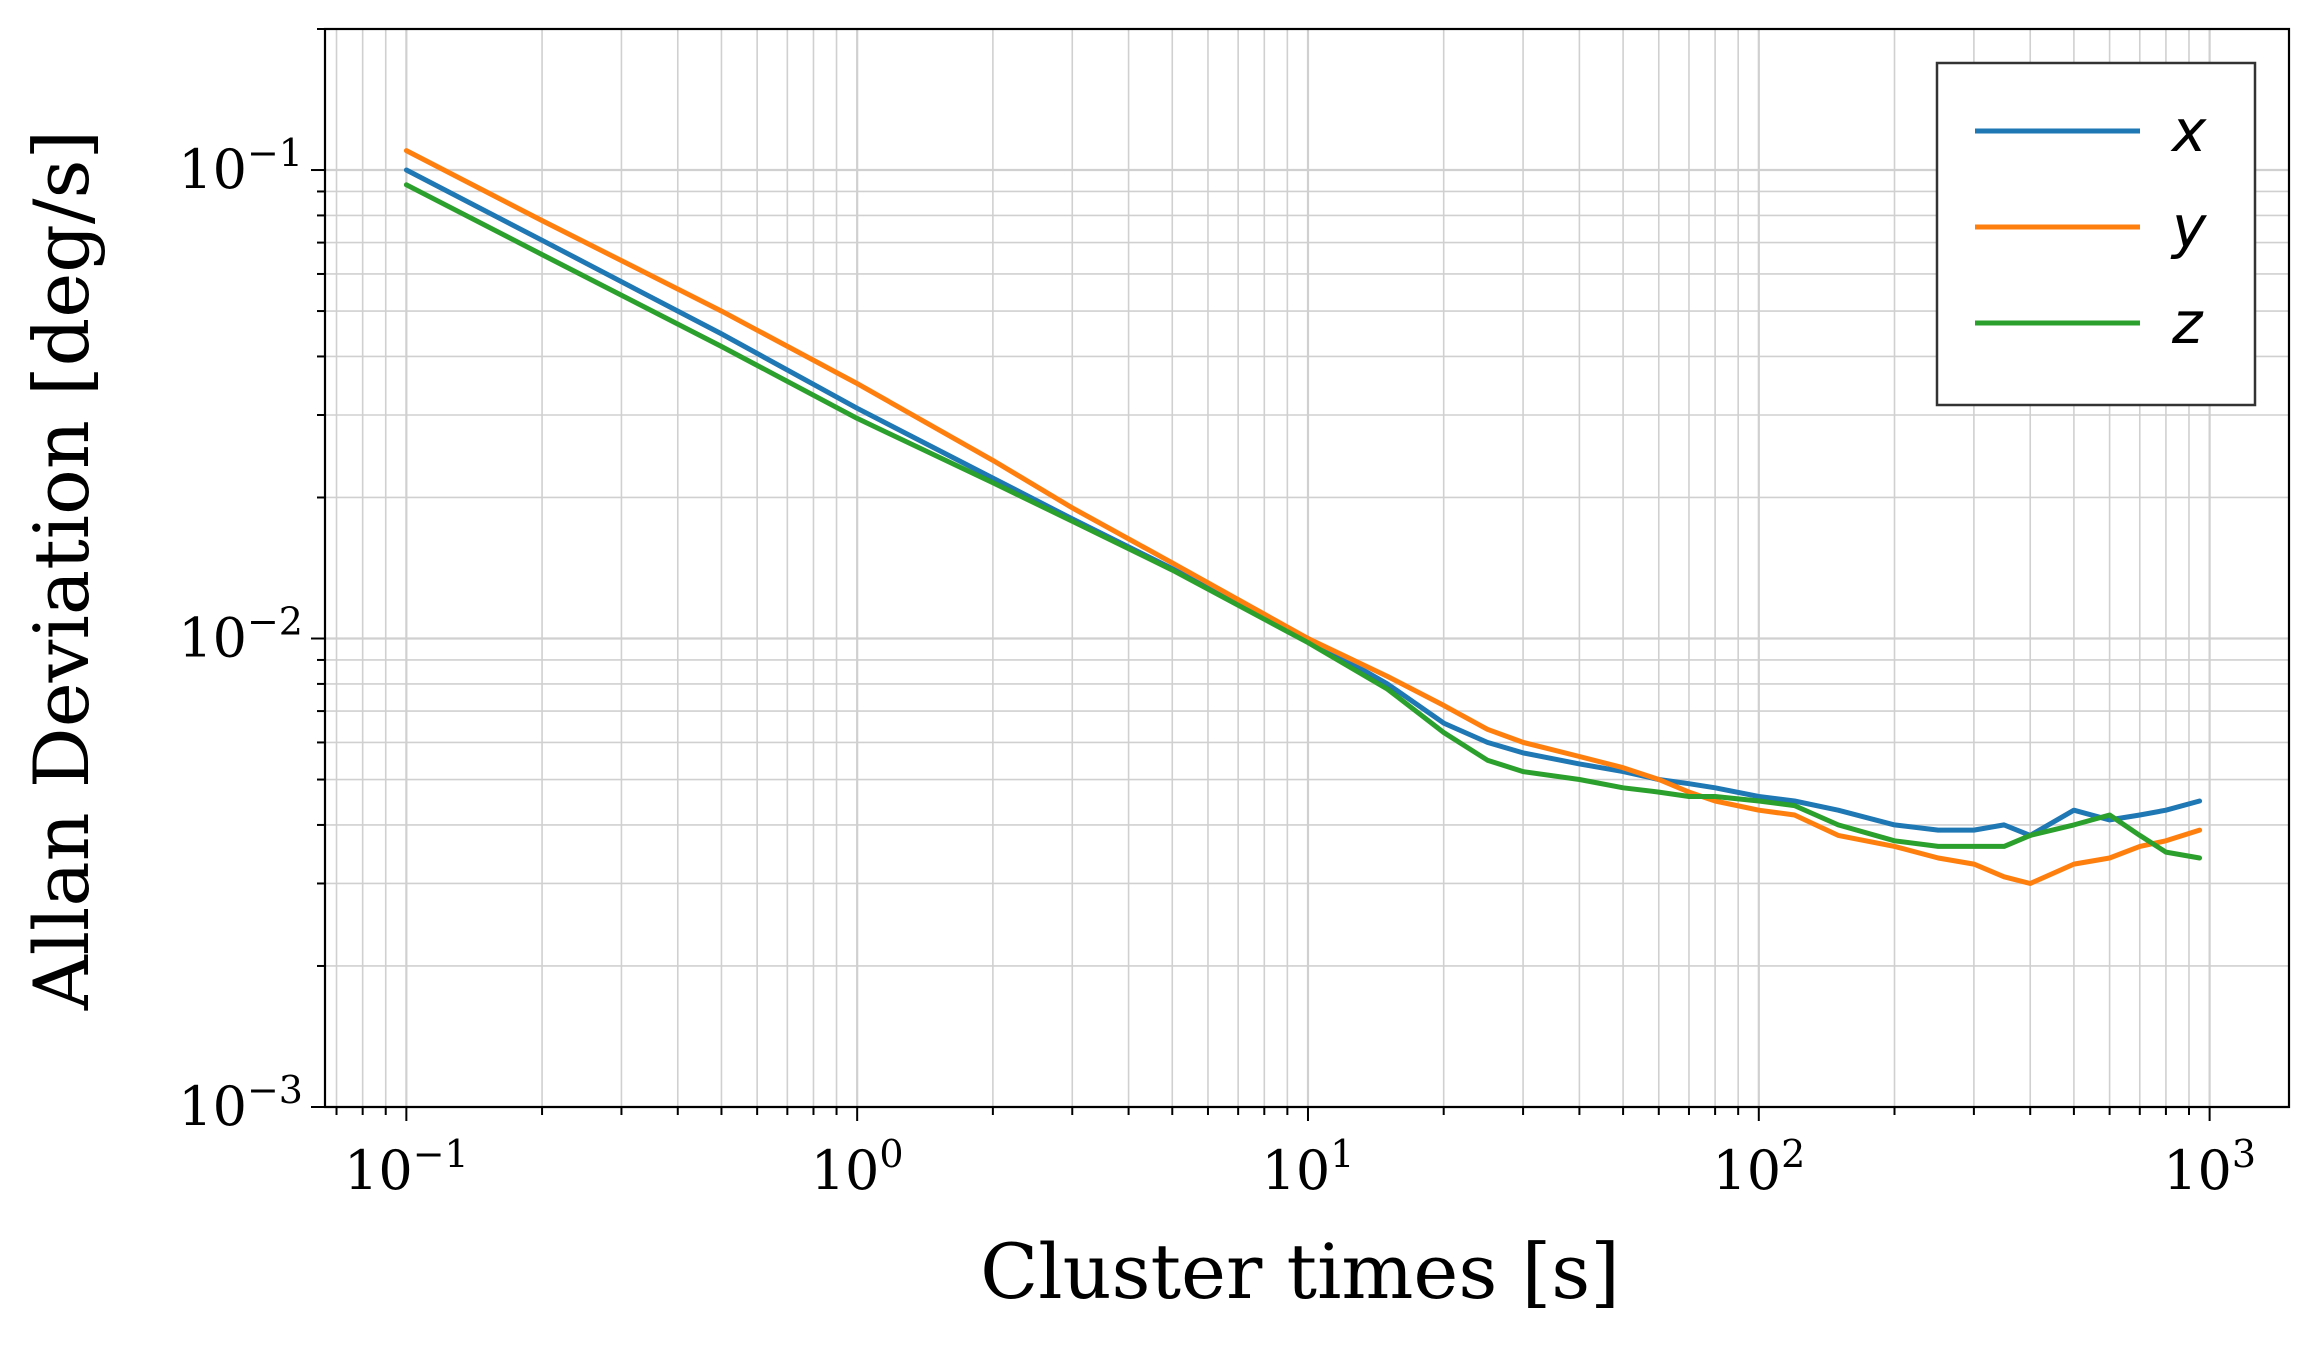  Describe the element at coordinates (61, 570) in the screenshot. I see `y-axis-label: Allan Deviation [deg/s]` at that location.